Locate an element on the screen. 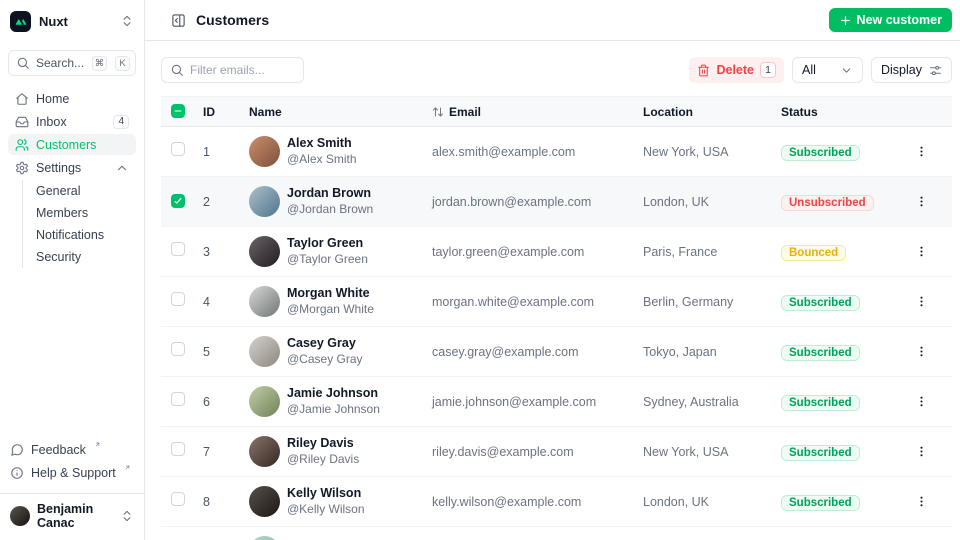  page-title: Customers is located at coordinates (233, 20).